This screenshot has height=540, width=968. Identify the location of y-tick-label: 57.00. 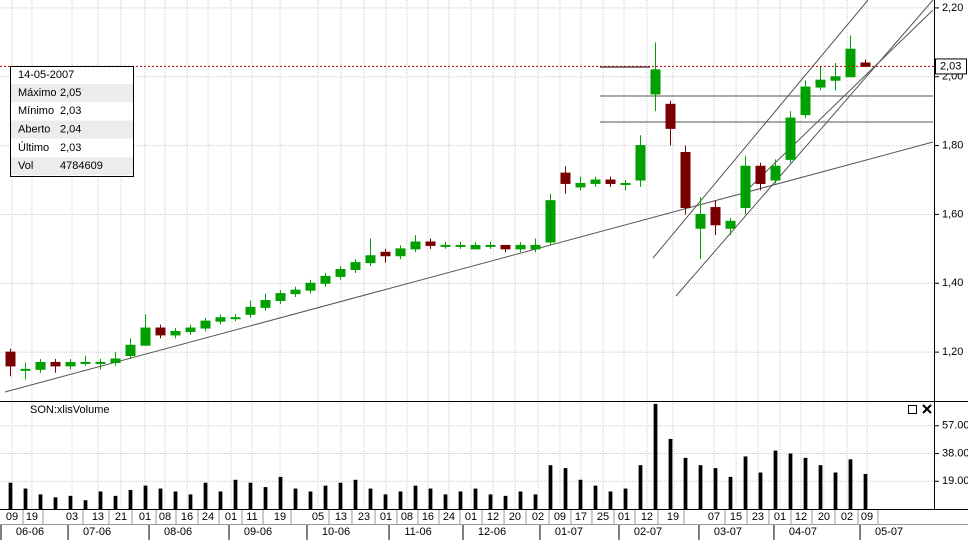
(955, 426).